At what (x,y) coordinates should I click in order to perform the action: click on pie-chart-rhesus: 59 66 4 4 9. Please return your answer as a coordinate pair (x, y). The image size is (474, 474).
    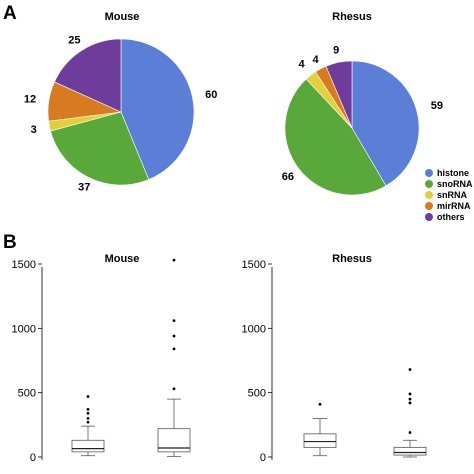
    Looking at the image, I should click on (362, 120).